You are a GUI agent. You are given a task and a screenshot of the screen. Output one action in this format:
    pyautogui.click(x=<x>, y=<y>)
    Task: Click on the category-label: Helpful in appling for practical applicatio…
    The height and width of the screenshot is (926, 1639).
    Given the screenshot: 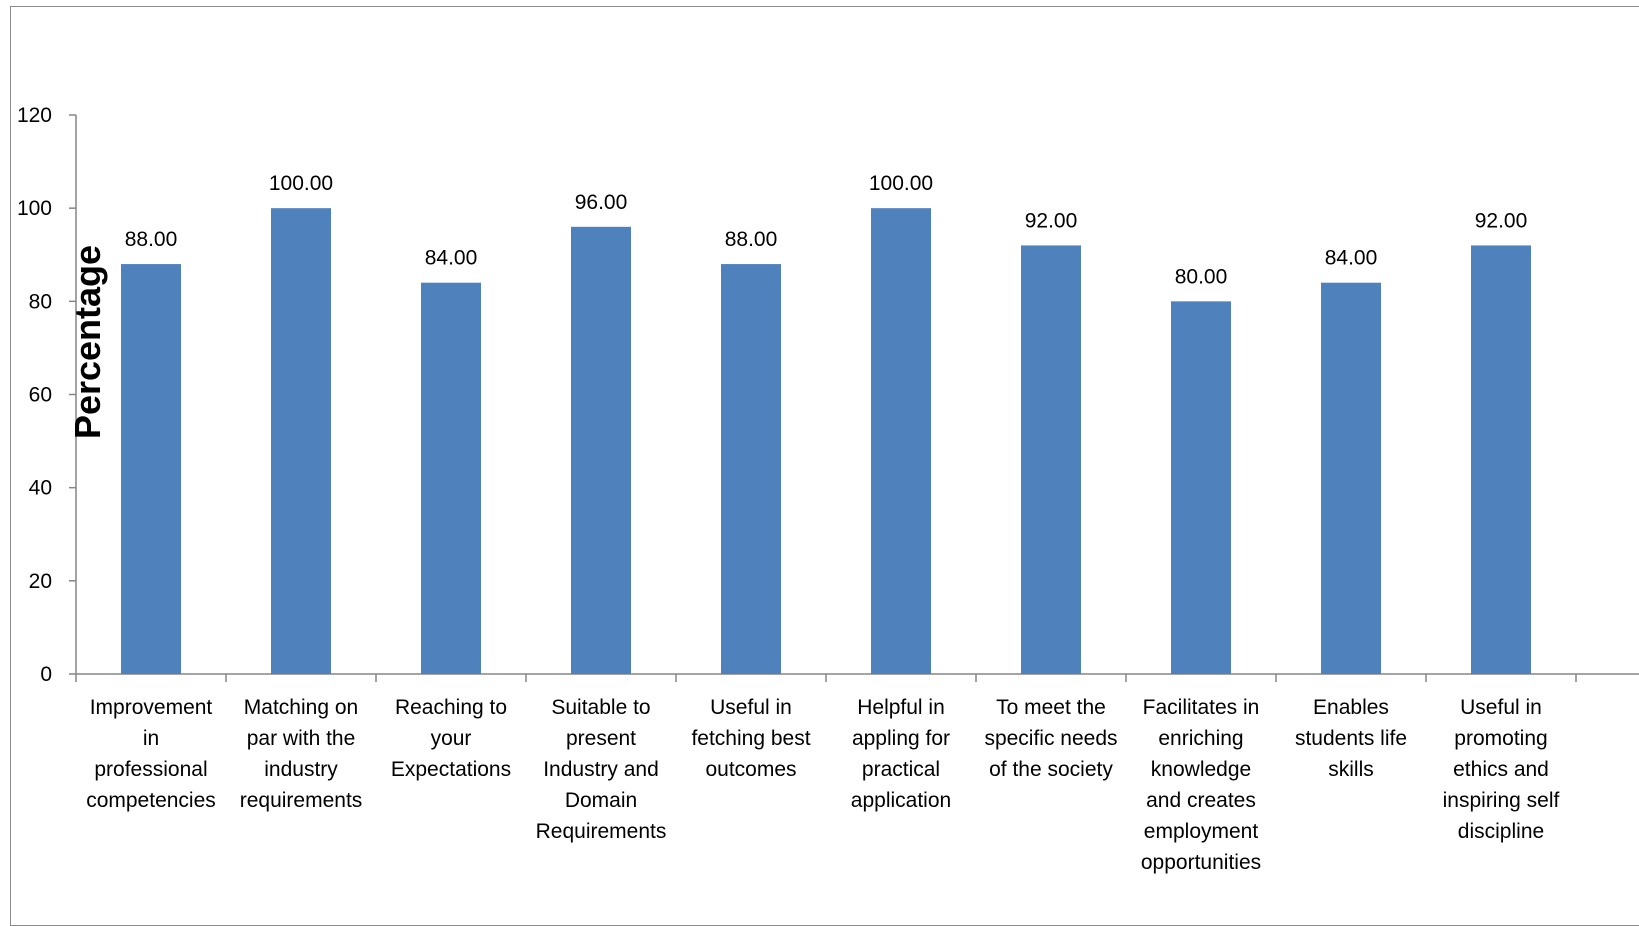 What is the action you would take?
    pyautogui.click(x=901, y=754)
    